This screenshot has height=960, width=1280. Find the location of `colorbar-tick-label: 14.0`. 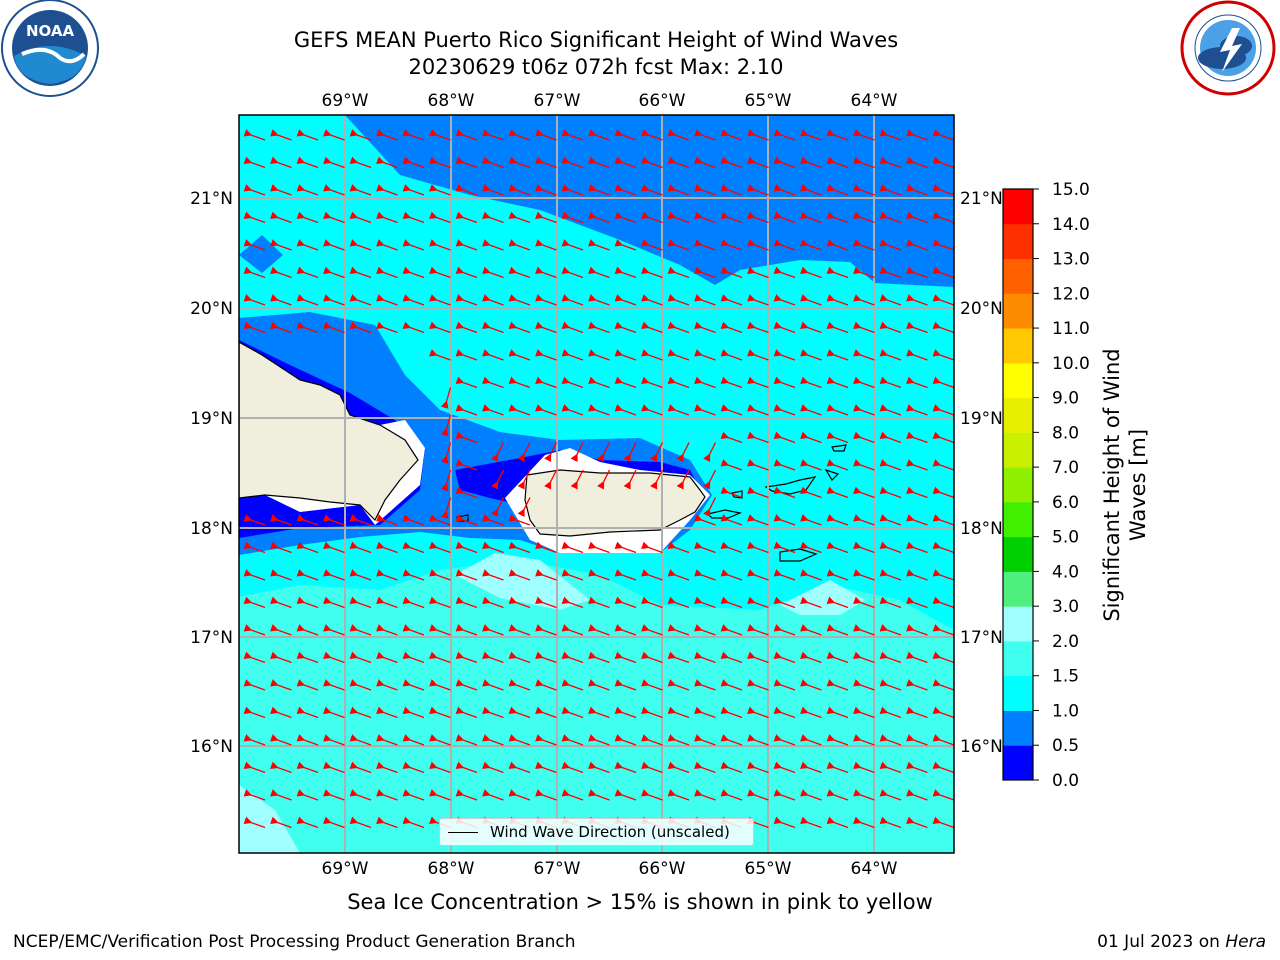

colorbar-tick-label: 14.0 is located at coordinates (1071, 225).